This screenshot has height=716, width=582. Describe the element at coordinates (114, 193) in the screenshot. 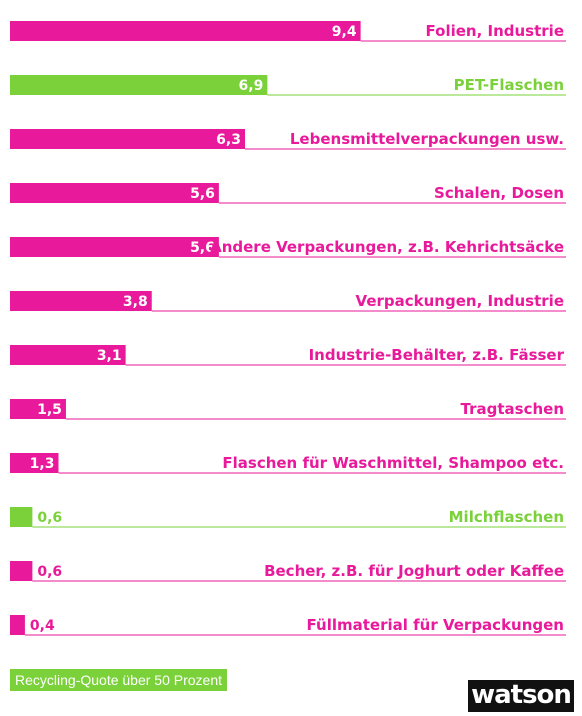

I see `bar-schalen-dosen` at that location.